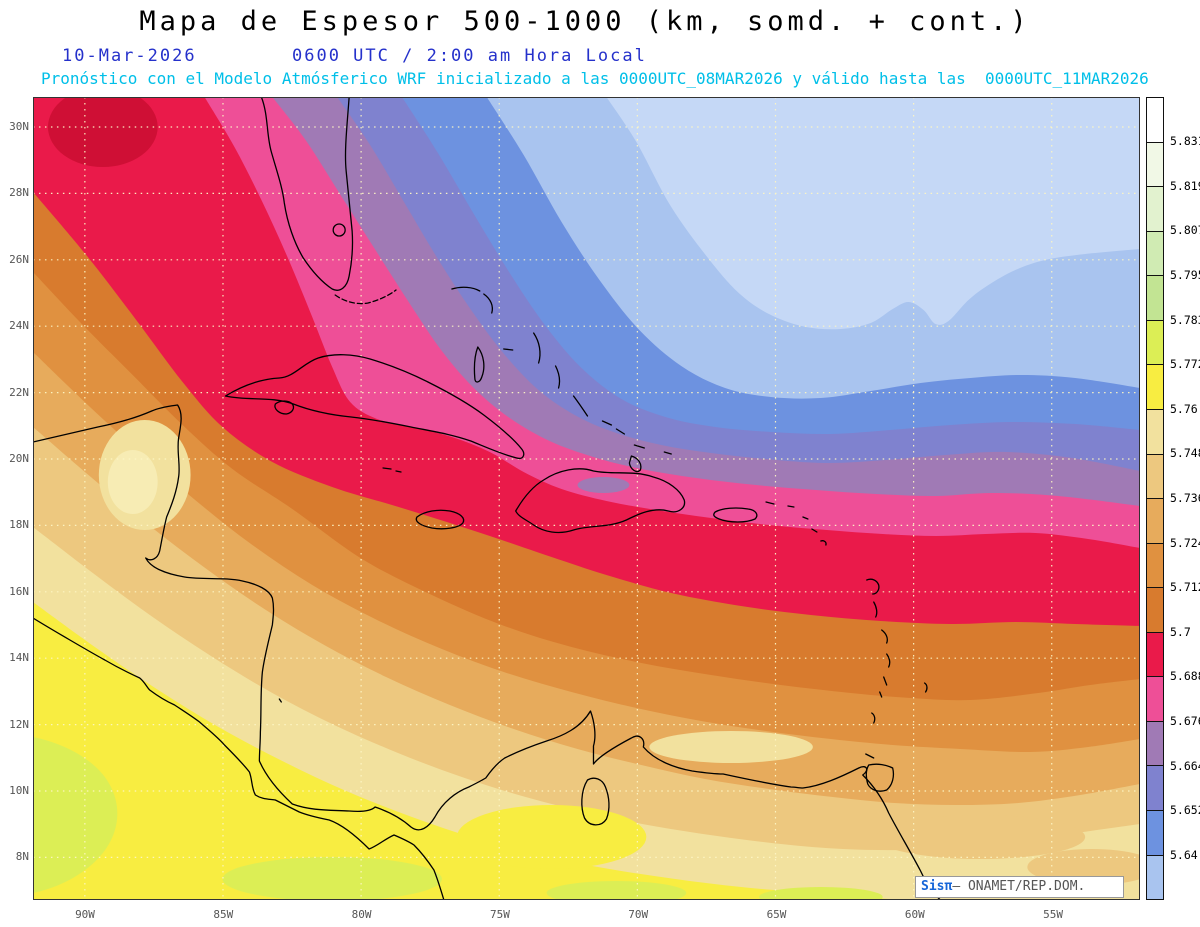 This screenshot has height=927, width=1200. Describe the element at coordinates (1185, 141) in the screenshot. I see `colorbar-tick-label: 5.831` at that location.